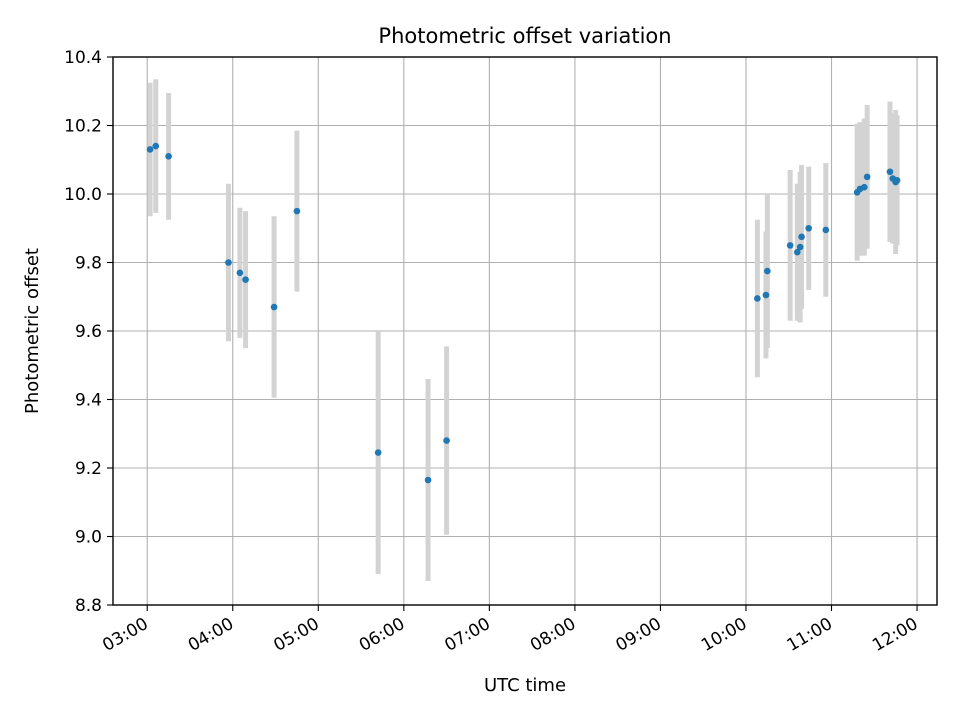 The height and width of the screenshot is (720, 960). Describe the element at coordinates (88, 538) in the screenshot. I see `y-tick-label: 9.0` at that location.